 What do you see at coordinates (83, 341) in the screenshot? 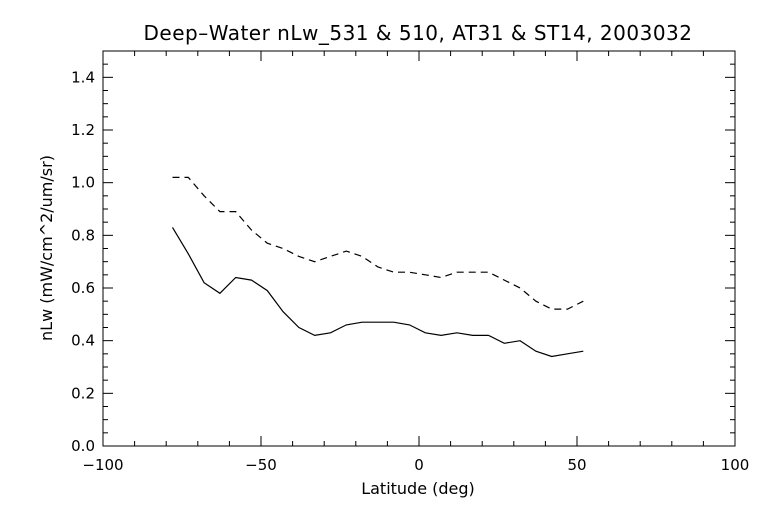
I see `y-tick-label: 0.4` at bounding box center [83, 341].